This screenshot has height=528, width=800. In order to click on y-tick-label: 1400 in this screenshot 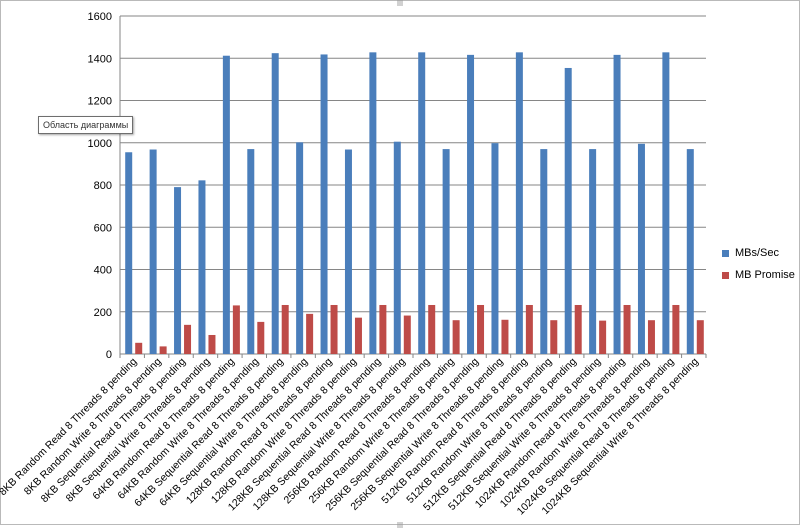, I will do `click(100, 59)`.